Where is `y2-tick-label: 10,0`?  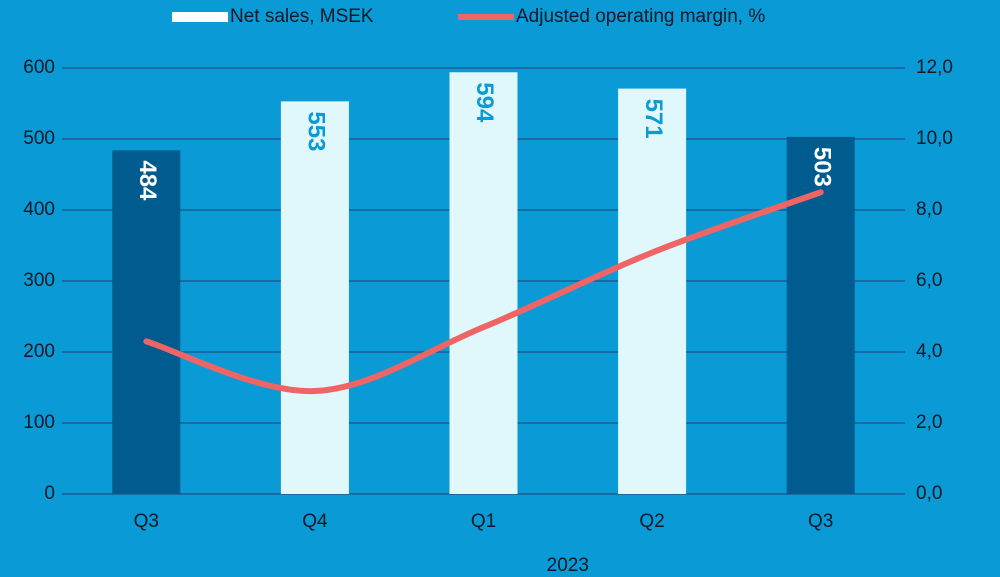 y2-tick-label: 10,0 is located at coordinates (934, 138).